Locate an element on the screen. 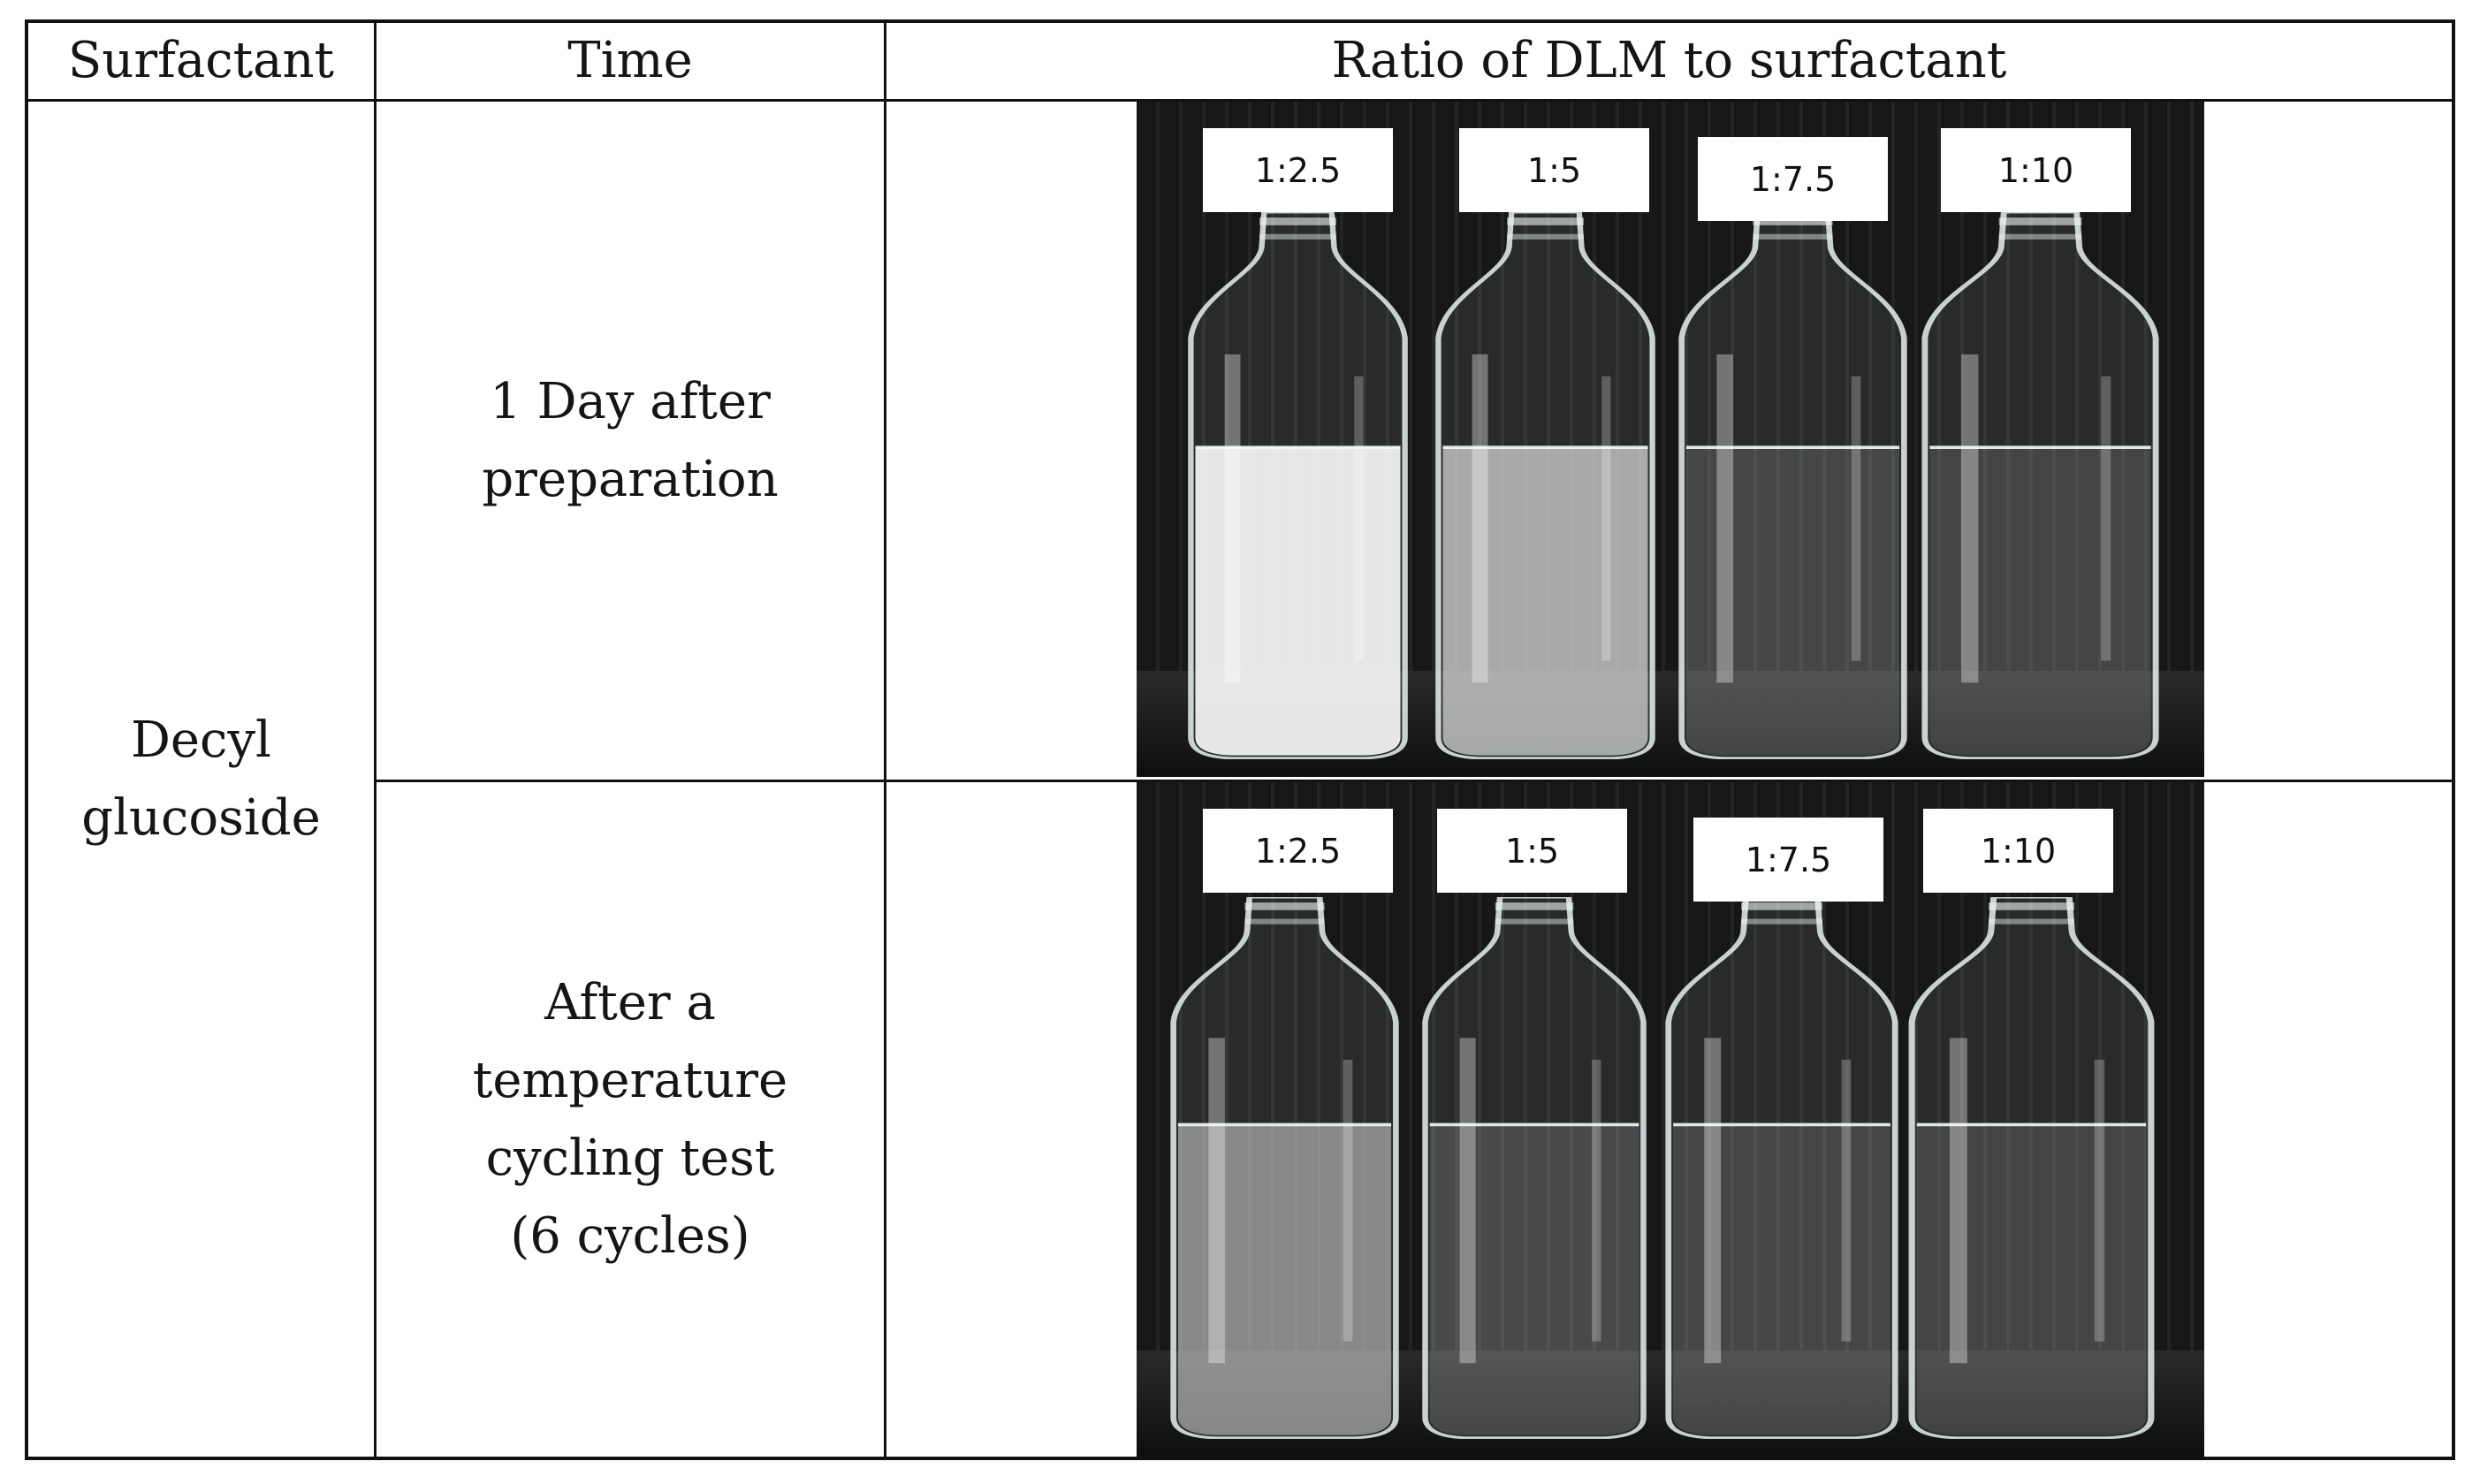  time-line: (6 cycles) is located at coordinates (630, 1235).